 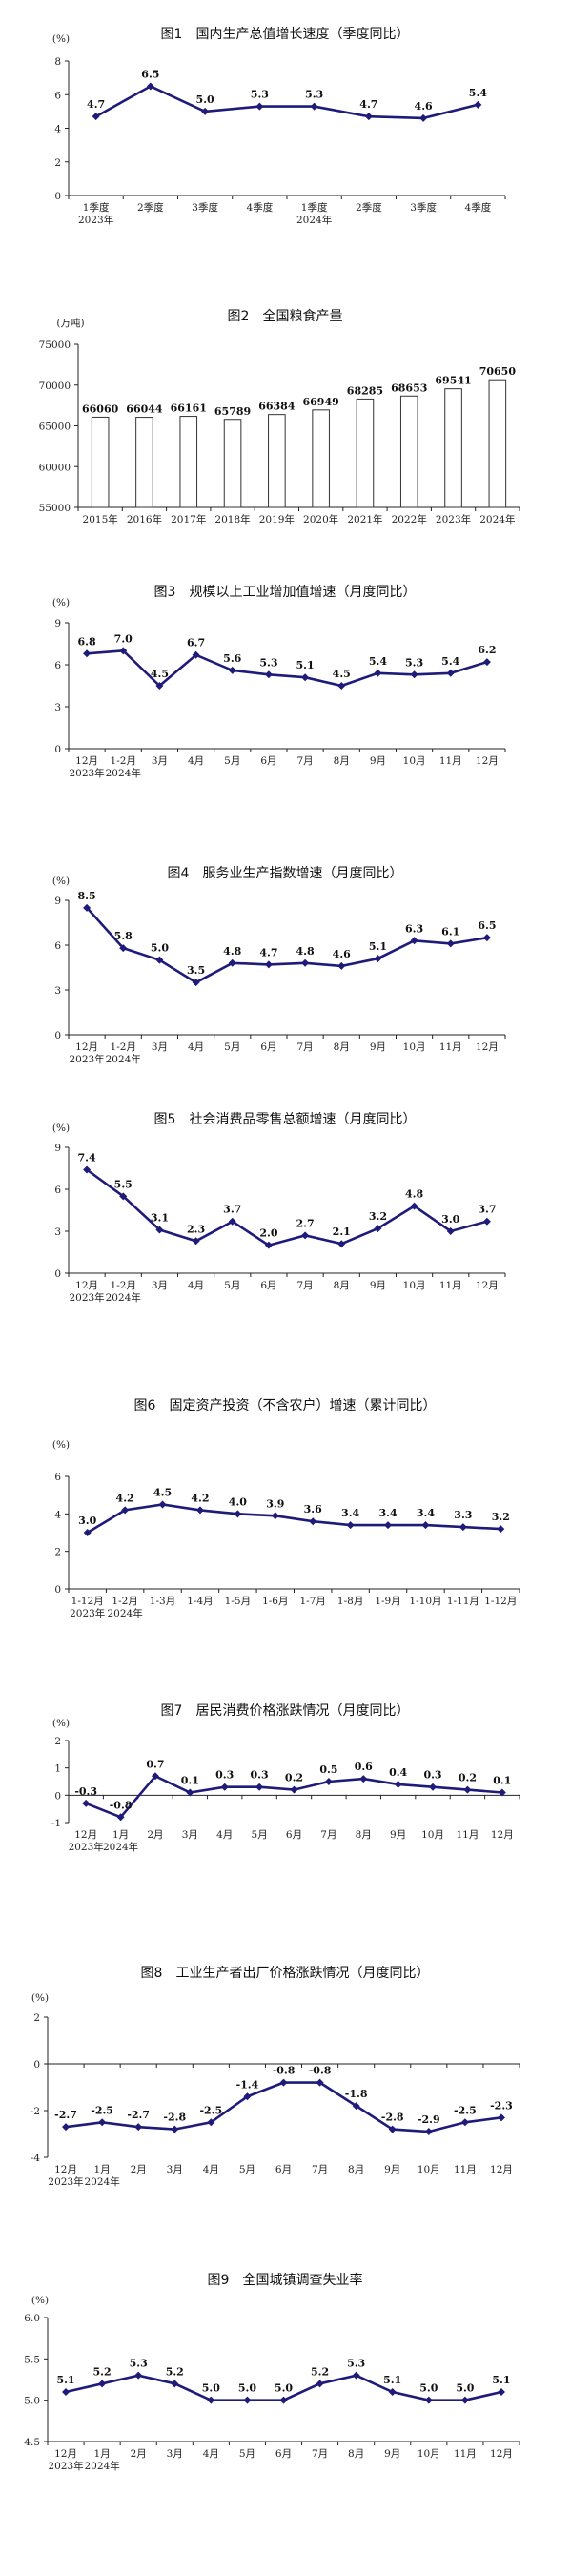 What do you see at coordinates (196, 970) in the screenshot?
I see `data-label: 3.5` at bounding box center [196, 970].